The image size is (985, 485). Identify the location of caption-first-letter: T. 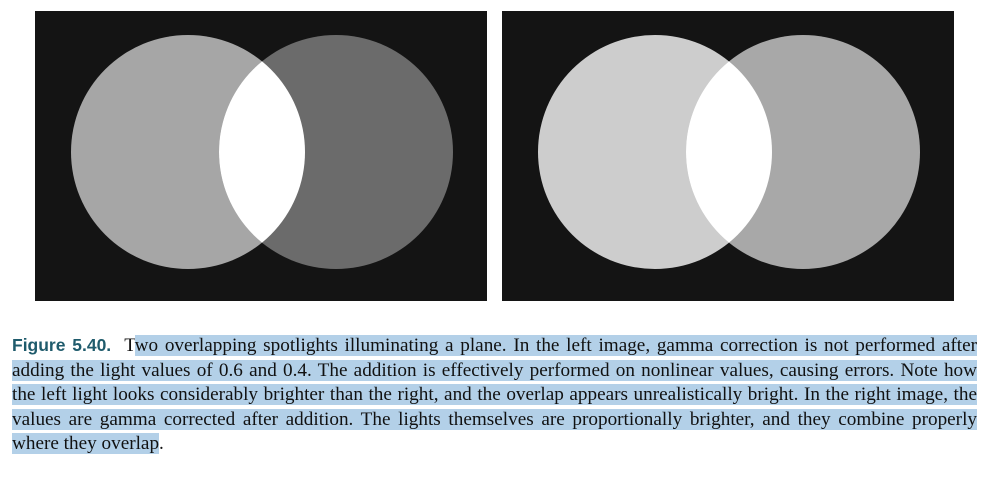
(129, 345).